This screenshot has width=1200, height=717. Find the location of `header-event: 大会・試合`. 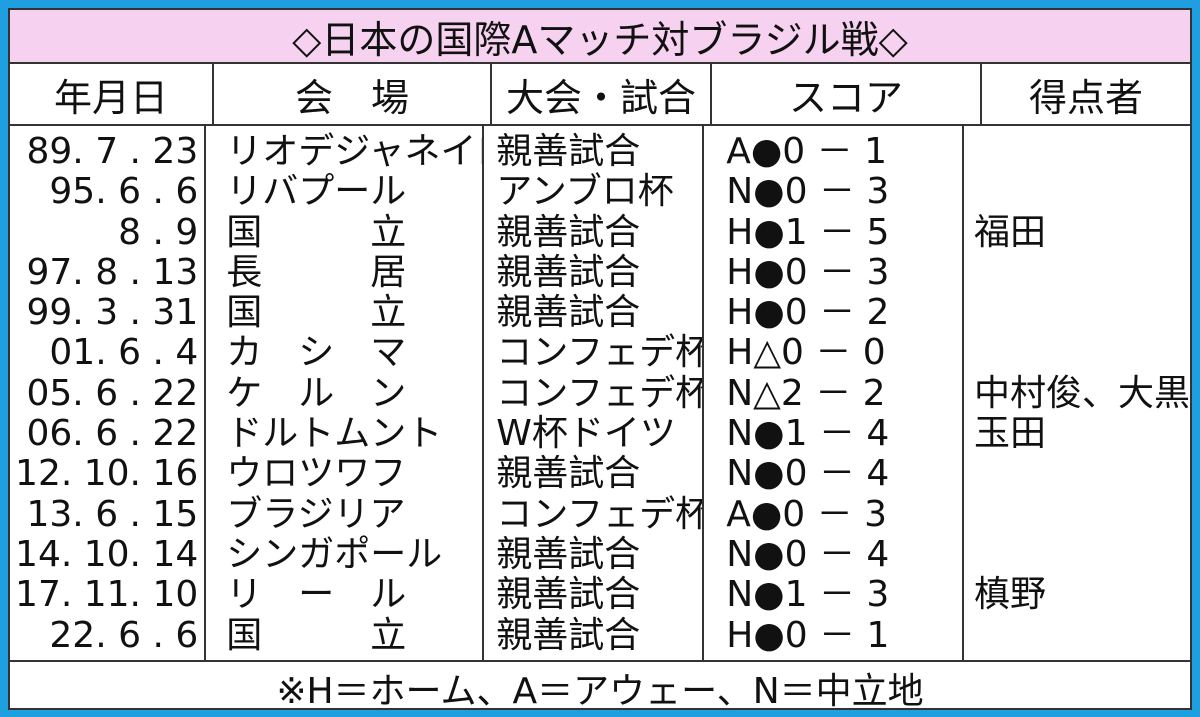

header-event: 大会・試合 is located at coordinates (602, 94).